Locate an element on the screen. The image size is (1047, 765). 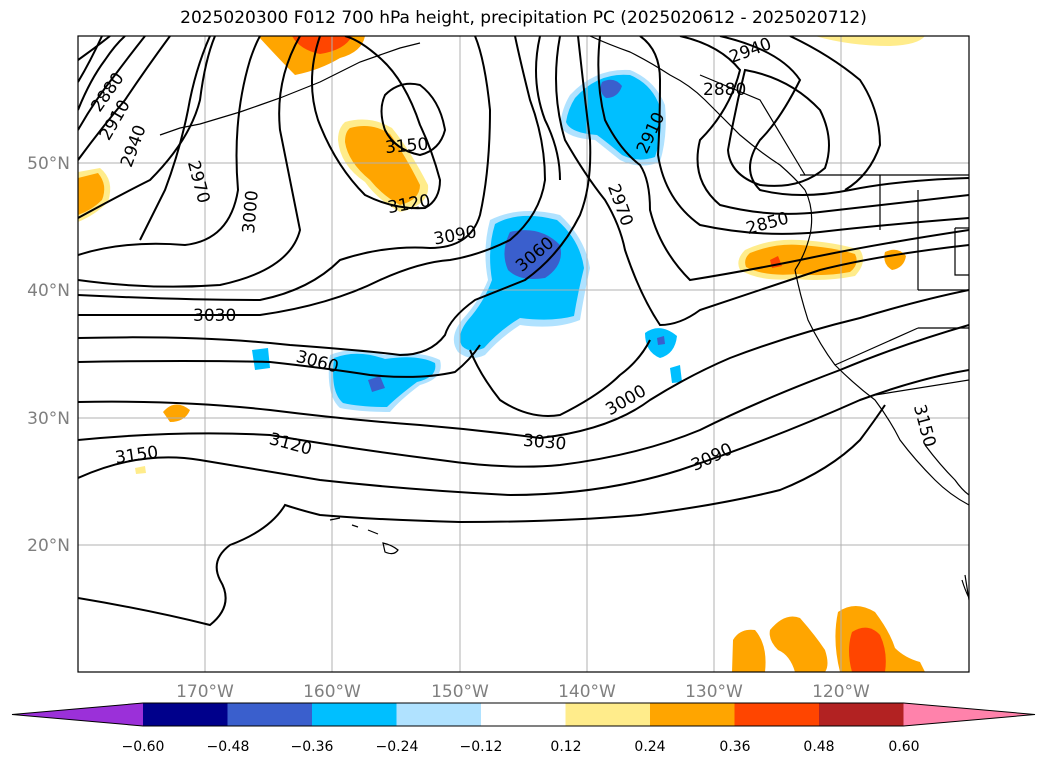
latitude-labels: 50°N 40°N 30°N 20°N is located at coordinates (48, 355).